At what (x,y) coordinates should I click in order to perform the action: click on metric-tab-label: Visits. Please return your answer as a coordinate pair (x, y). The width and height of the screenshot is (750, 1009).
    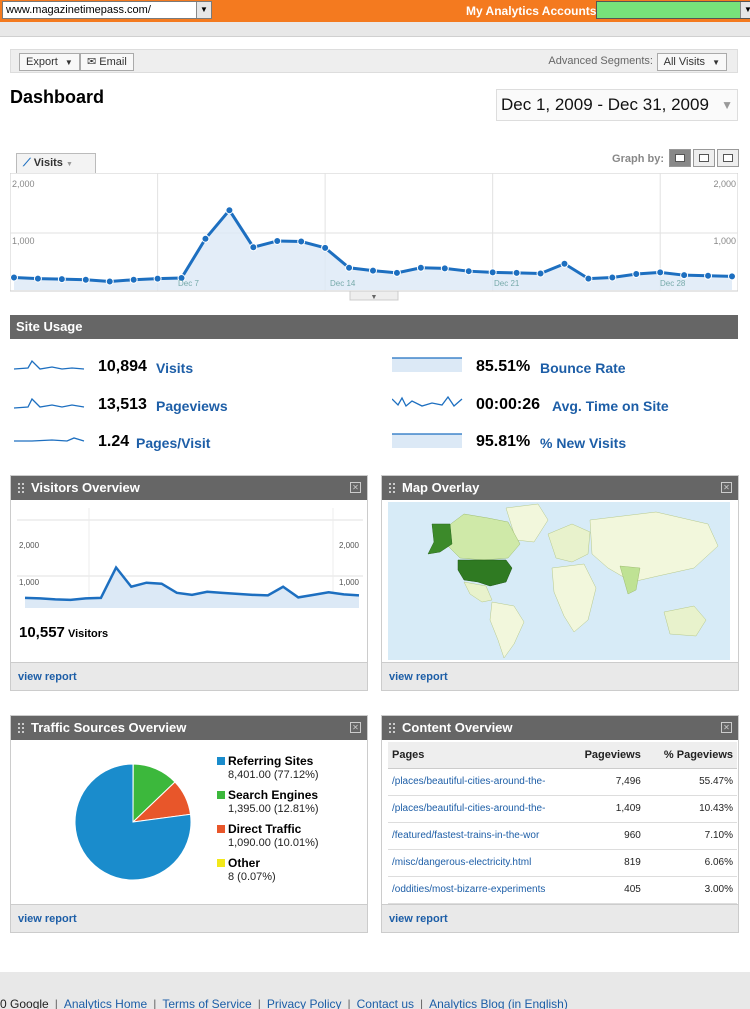
    Looking at the image, I should click on (48, 163).